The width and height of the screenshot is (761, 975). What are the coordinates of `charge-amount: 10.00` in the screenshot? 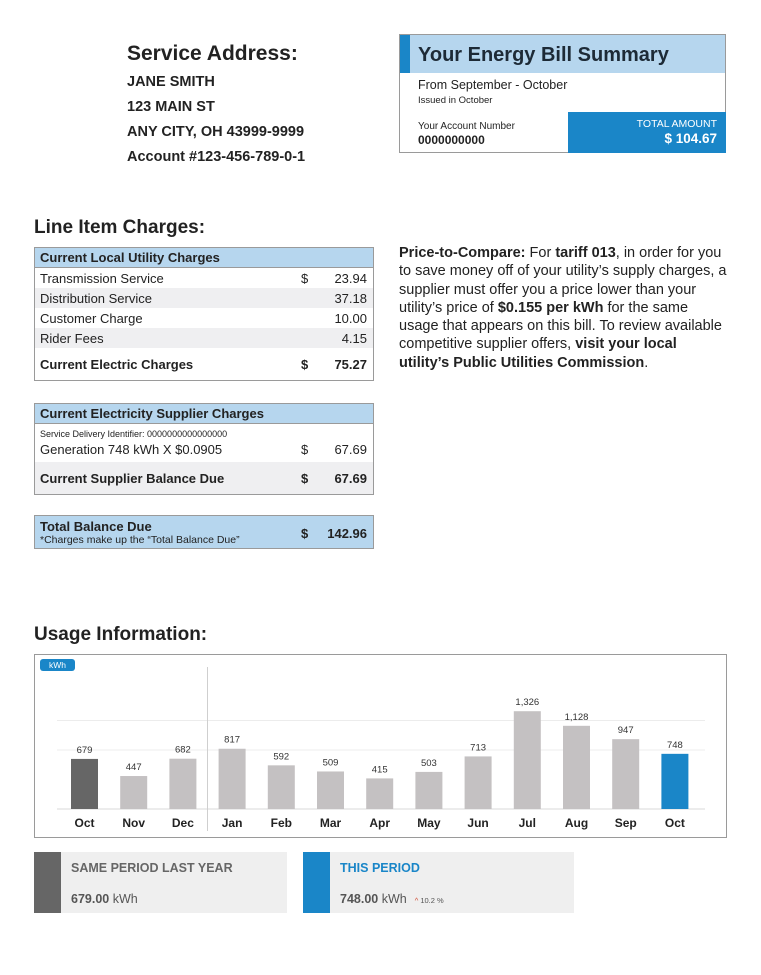 It's located at (350, 318).